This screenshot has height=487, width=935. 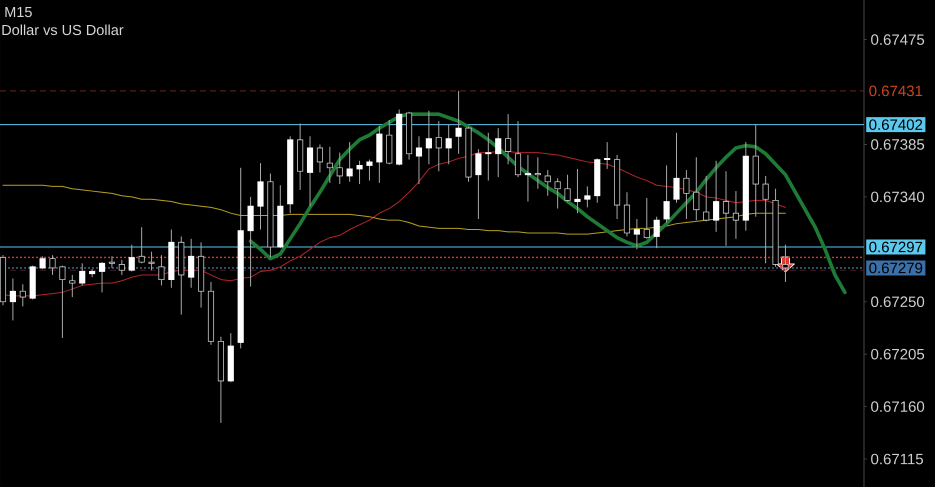 I want to click on ref-line-label: 0.67402, so click(x=895, y=124).